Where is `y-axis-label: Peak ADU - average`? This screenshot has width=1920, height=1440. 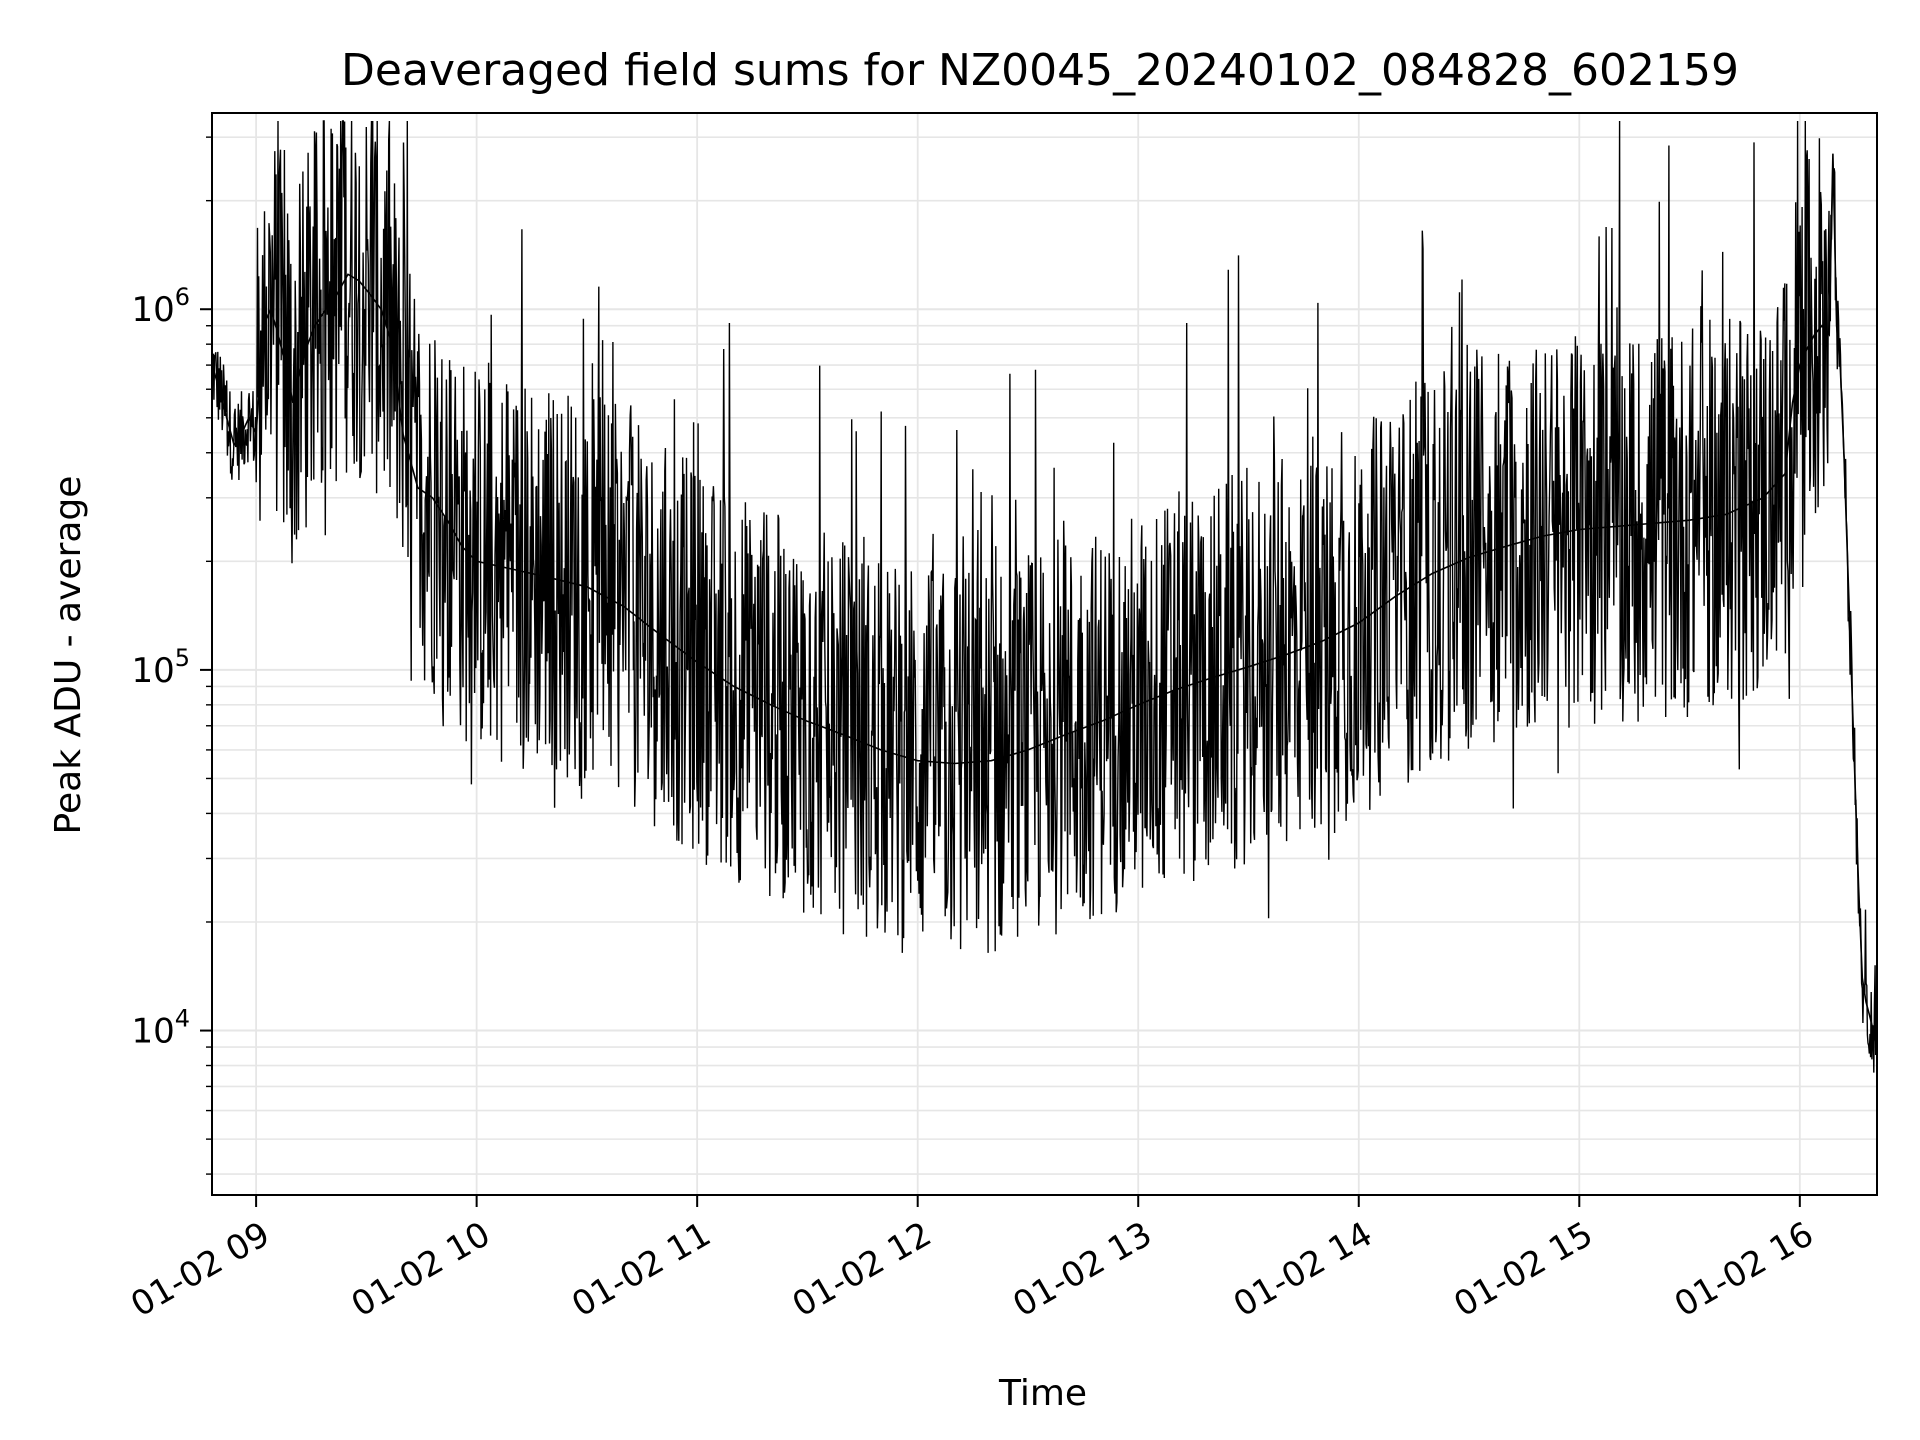 y-axis-label: Peak ADU - average is located at coordinates (68, 655).